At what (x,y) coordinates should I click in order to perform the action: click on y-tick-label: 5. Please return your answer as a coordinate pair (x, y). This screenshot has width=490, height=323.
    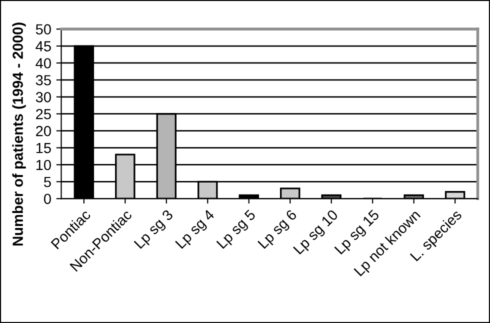
    Looking at the image, I should click on (47, 182).